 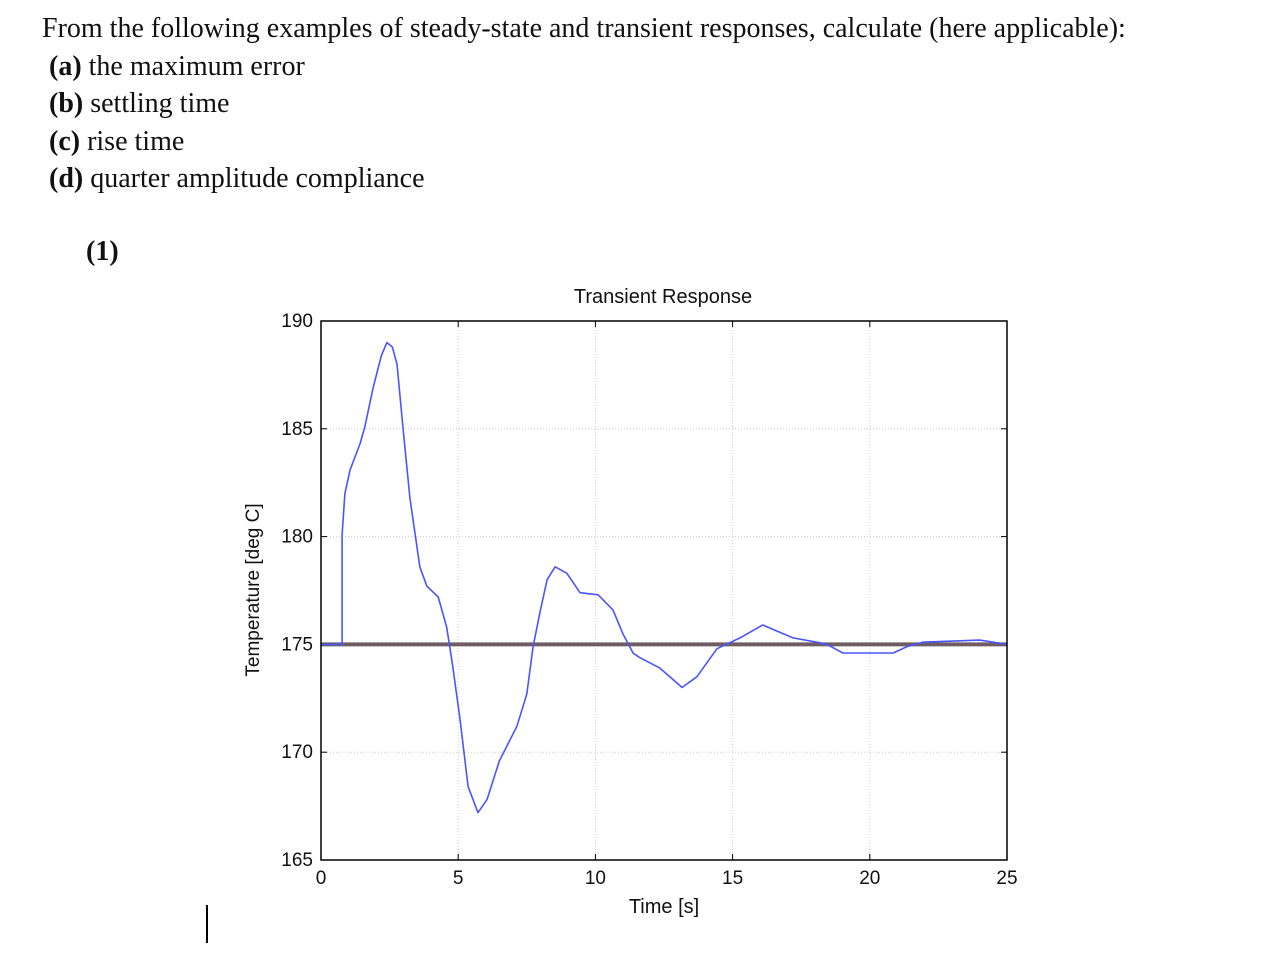 What do you see at coordinates (66, 103) in the screenshot?
I see `item-label: (b)` at bounding box center [66, 103].